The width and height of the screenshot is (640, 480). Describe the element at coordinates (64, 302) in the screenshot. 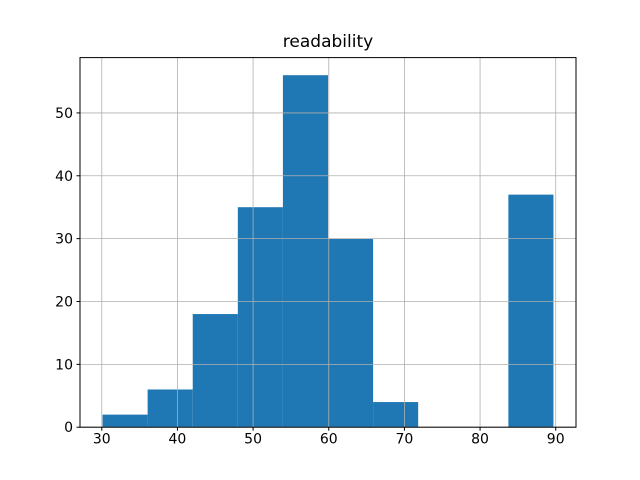

I see `y-tick-label: 20` at that location.